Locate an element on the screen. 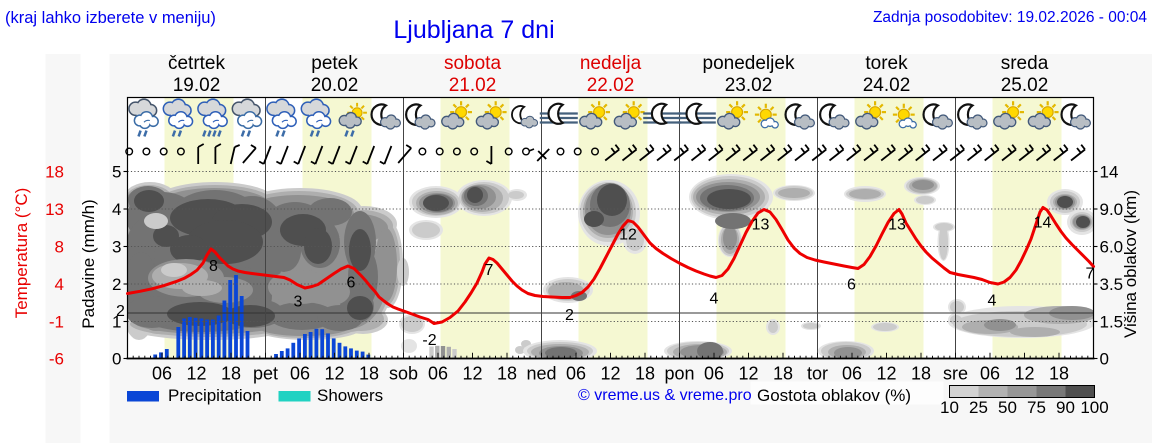 The width and height of the screenshot is (1152, 448). svg-text: 19.02 is located at coordinates (197, 85).